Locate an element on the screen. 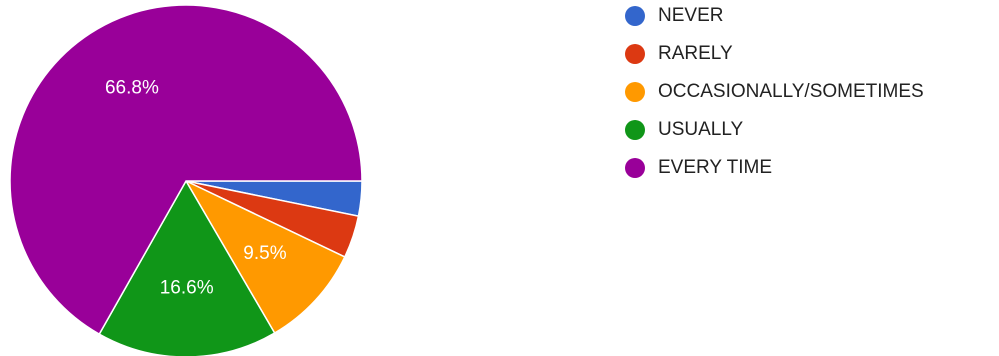 Image resolution: width=999 pixels, height=356 pixels. pie-data-label: 16.6% is located at coordinates (187, 287).